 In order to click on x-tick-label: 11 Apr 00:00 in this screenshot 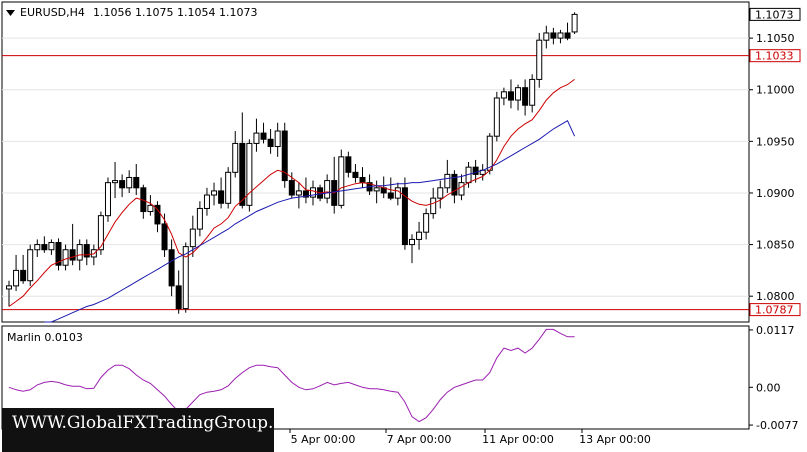, I will do `click(518, 439)`.